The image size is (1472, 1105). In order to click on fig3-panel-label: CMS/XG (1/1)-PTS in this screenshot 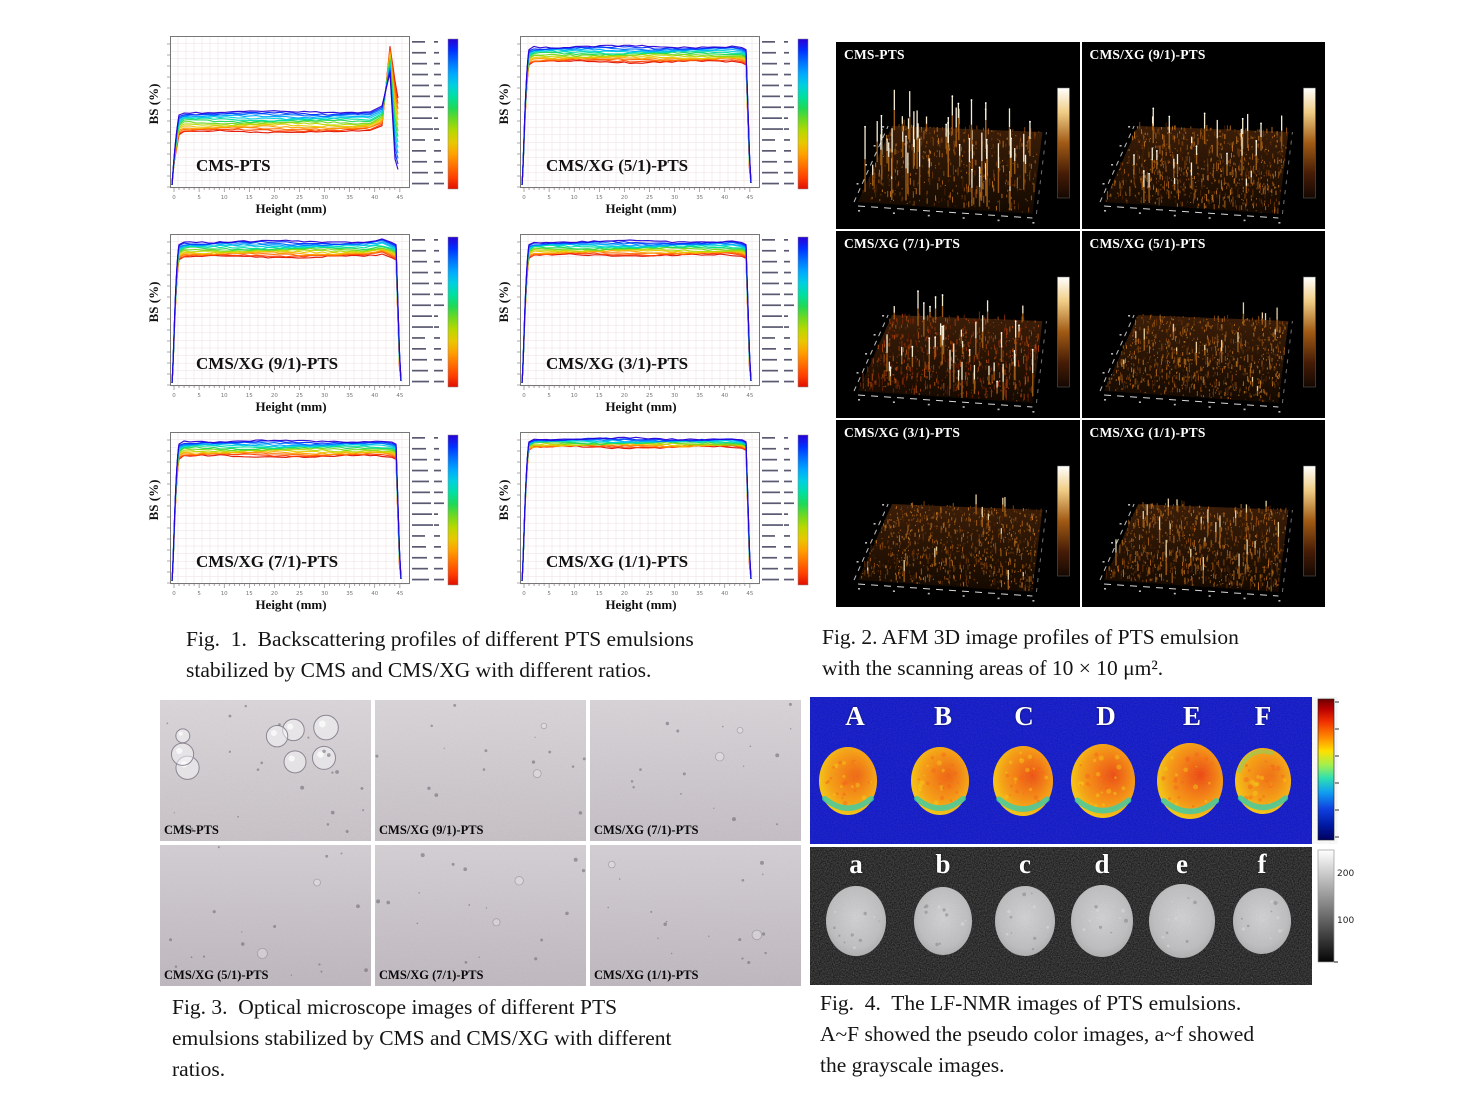, I will do `click(646, 975)`.